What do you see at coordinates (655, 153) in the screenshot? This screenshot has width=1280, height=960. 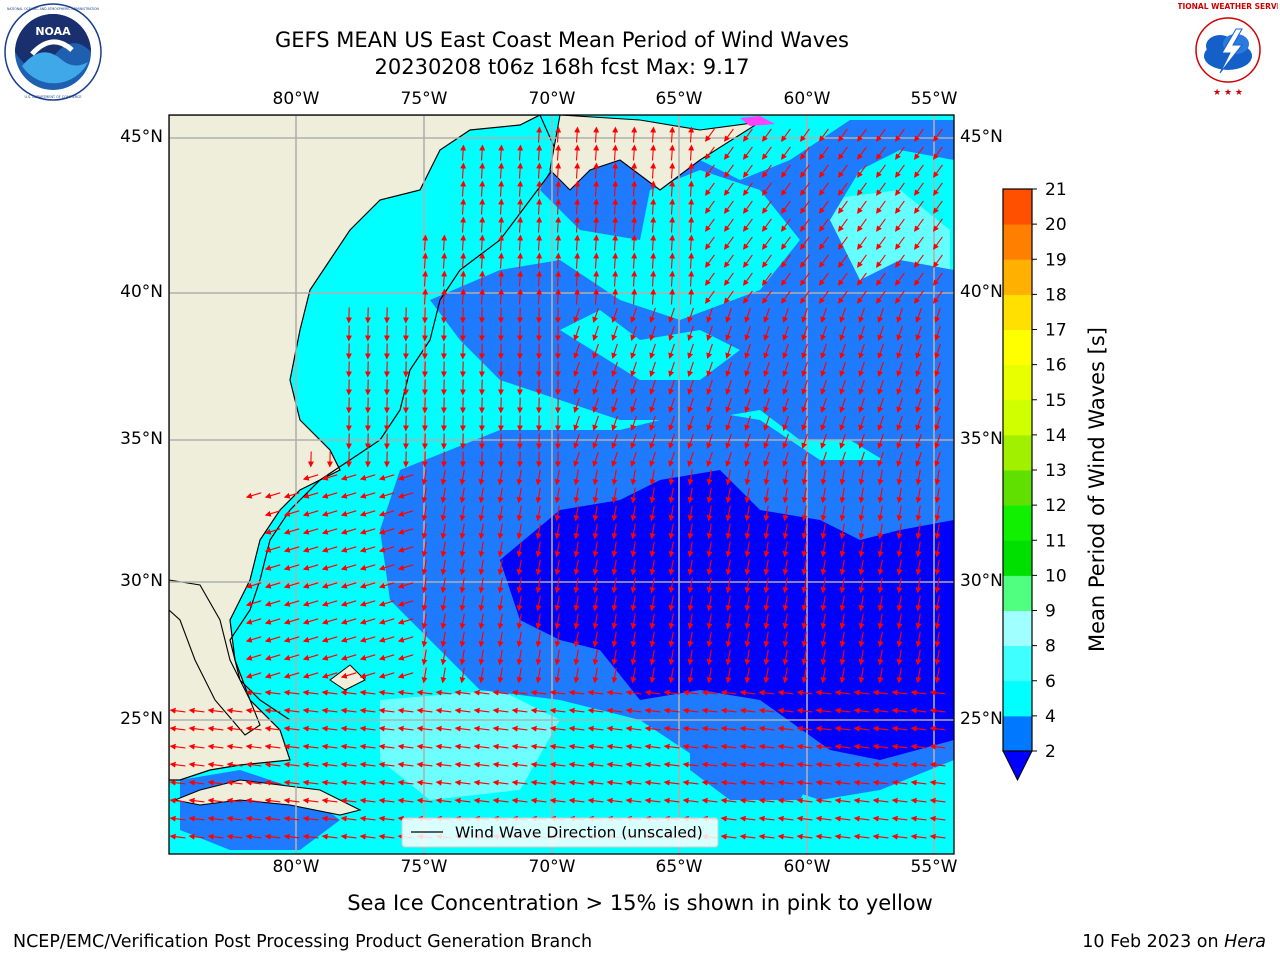 I see `land-nova-scotia` at bounding box center [655, 153].